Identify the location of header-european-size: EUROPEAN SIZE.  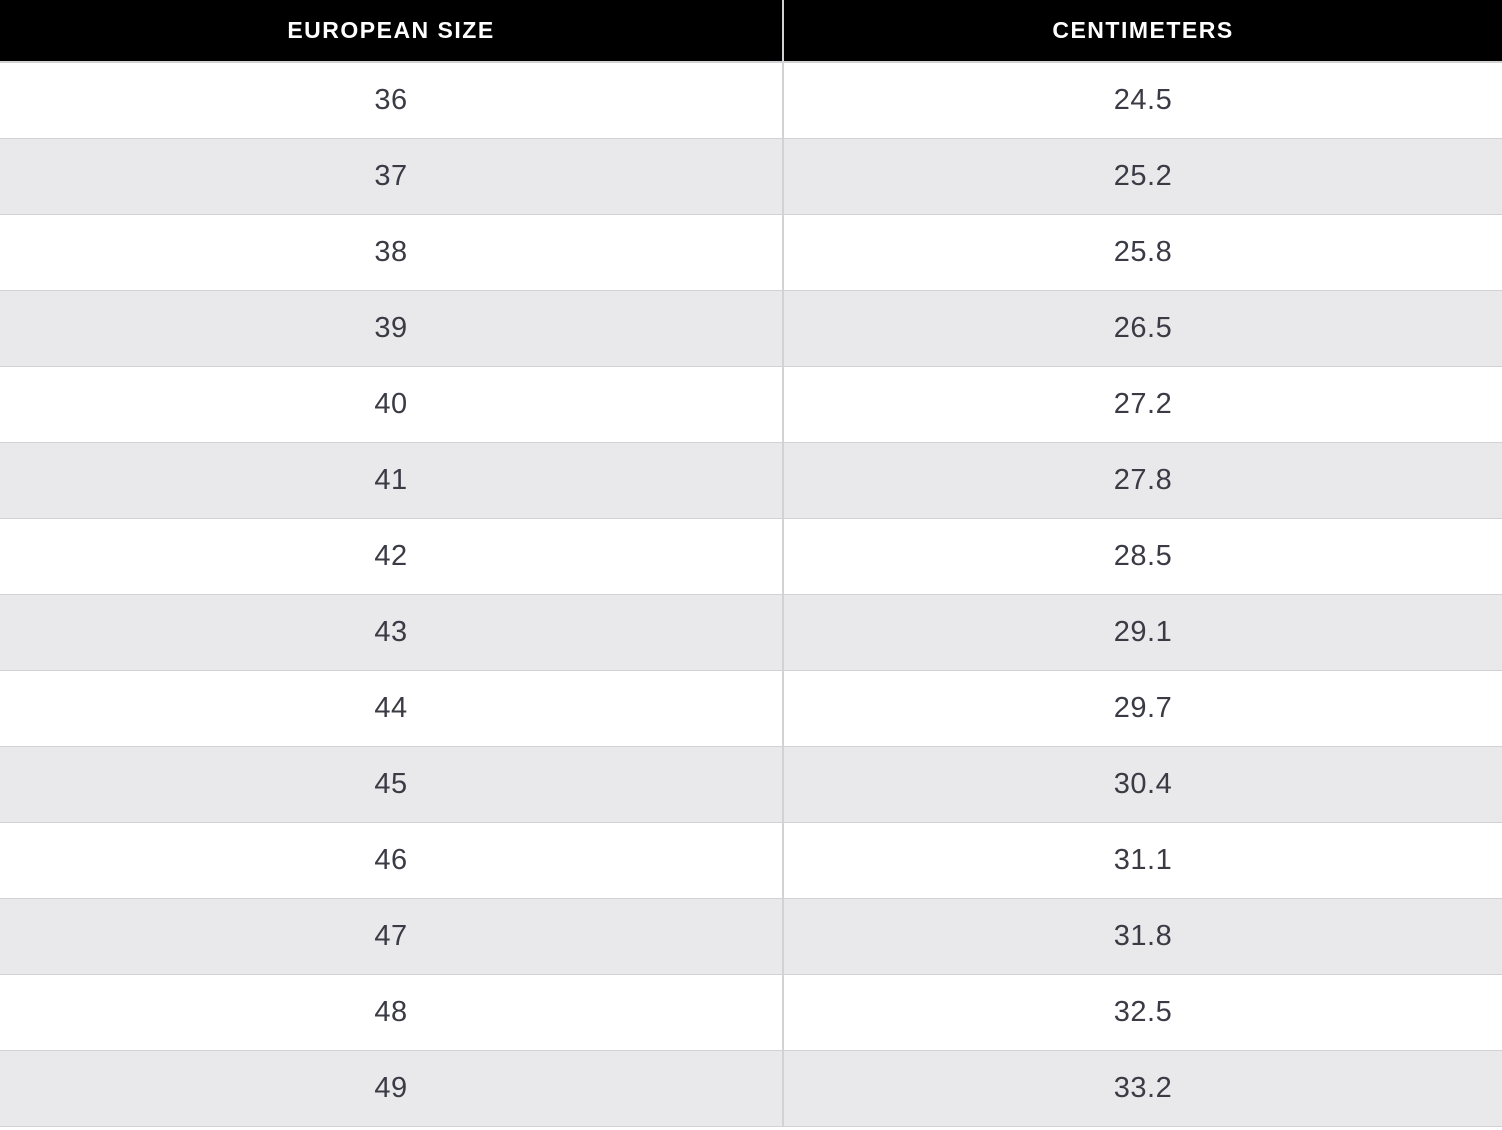
(391, 31).